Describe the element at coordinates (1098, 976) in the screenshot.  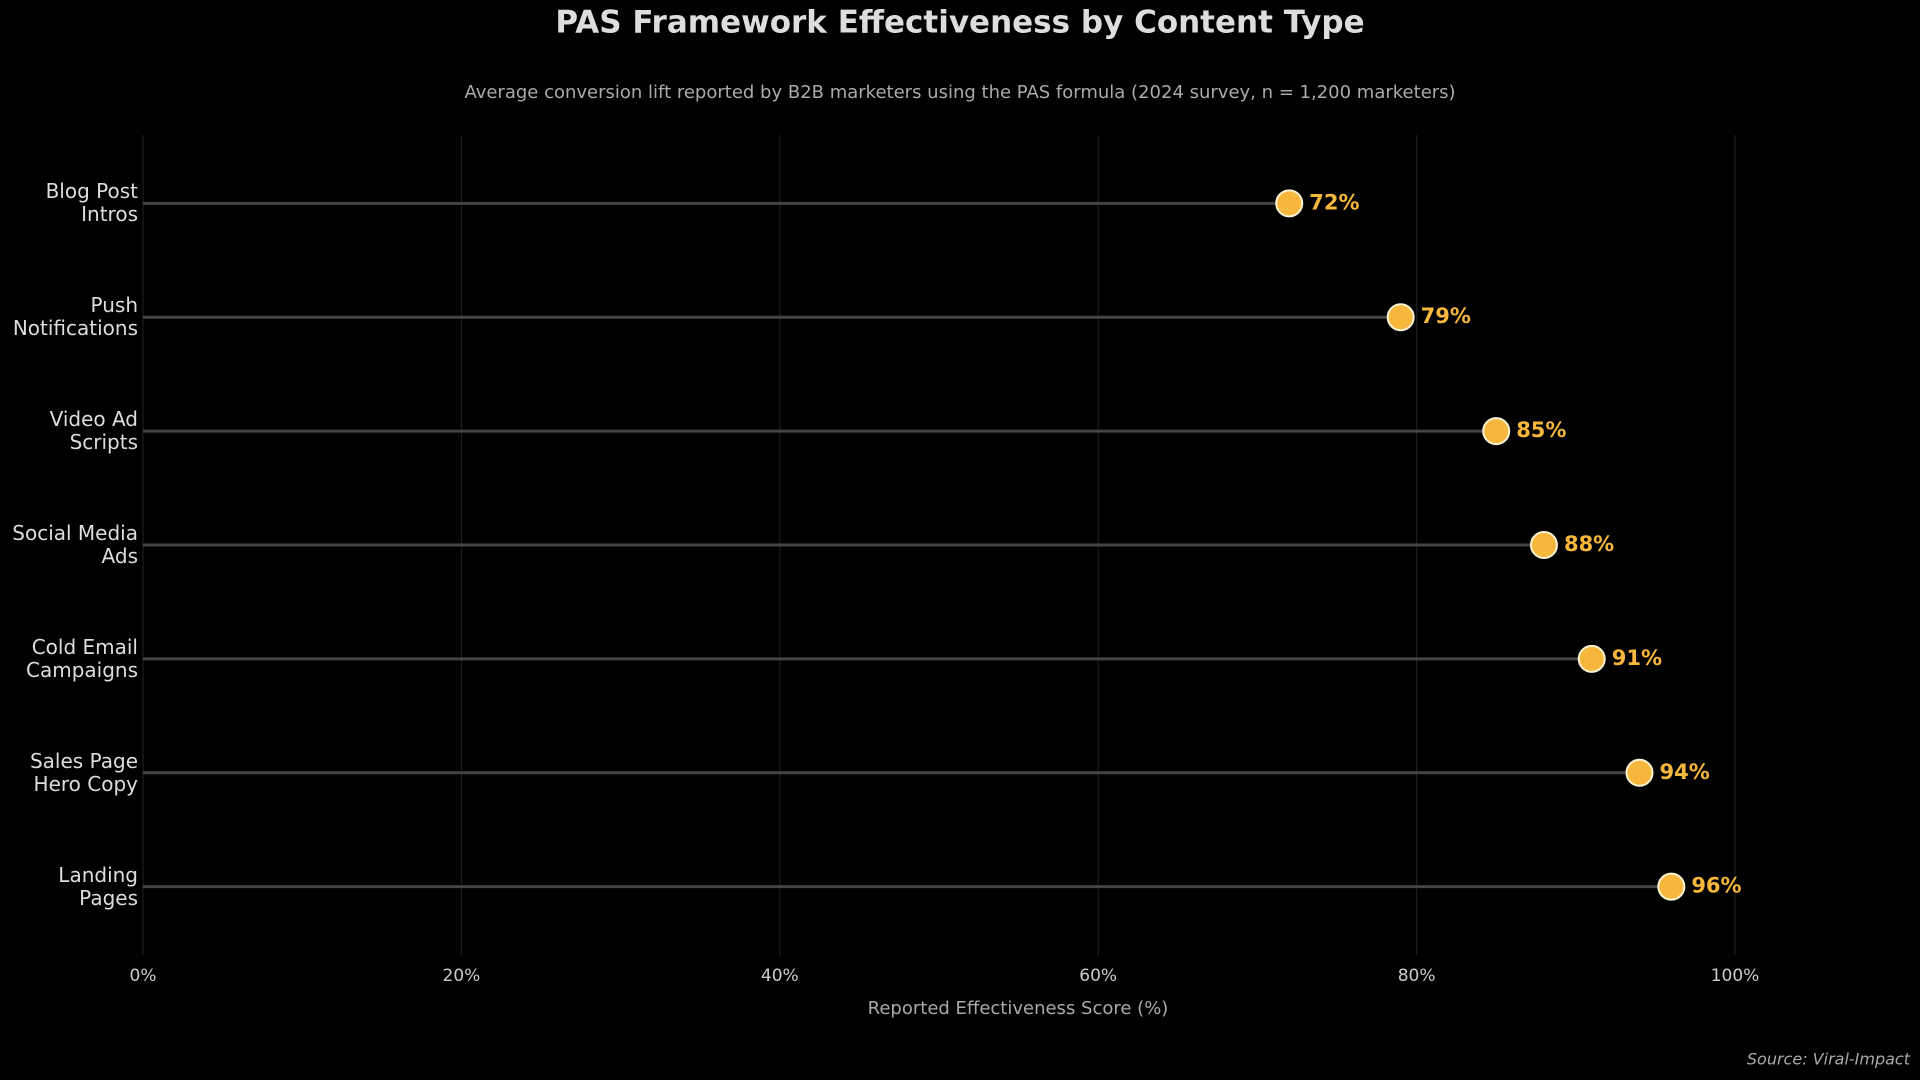
I see `x-tick-label: 60%` at that location.